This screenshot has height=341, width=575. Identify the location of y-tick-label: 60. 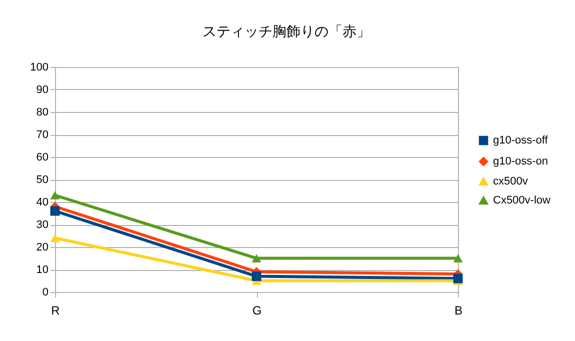
(42, 158).